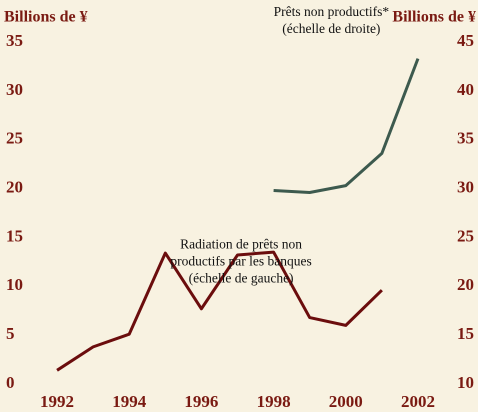 This screenshot has height=412, width=478. Describe the element at coordinates (10, 333) in the screenshot. I see `y-tick-label: 5` at that location.